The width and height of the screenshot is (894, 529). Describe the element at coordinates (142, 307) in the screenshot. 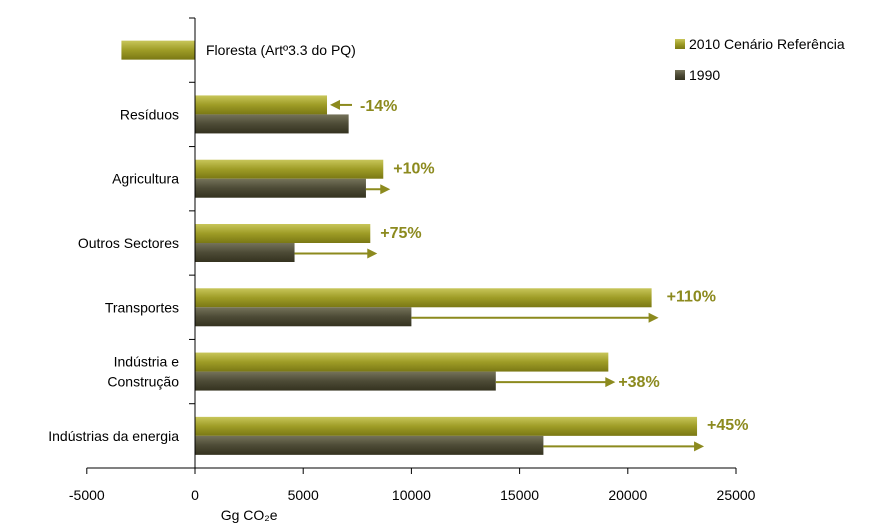

I see `category-label: Transportes` at that location.